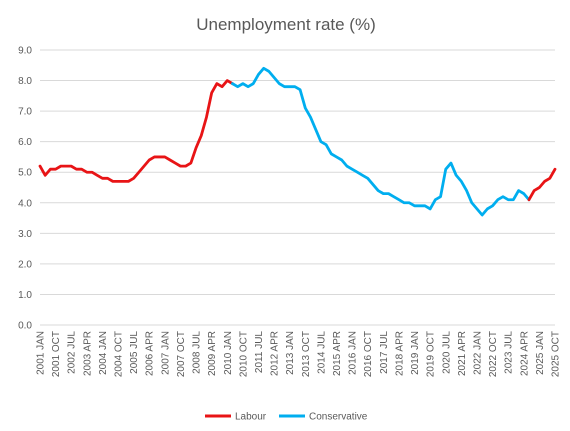 This screenshot has height=431, width=570. What do you see at coordinates (384, 352) in the screenshot?
I see `x-tick-label: 2017 JUL` at bounding box center [384, 352].